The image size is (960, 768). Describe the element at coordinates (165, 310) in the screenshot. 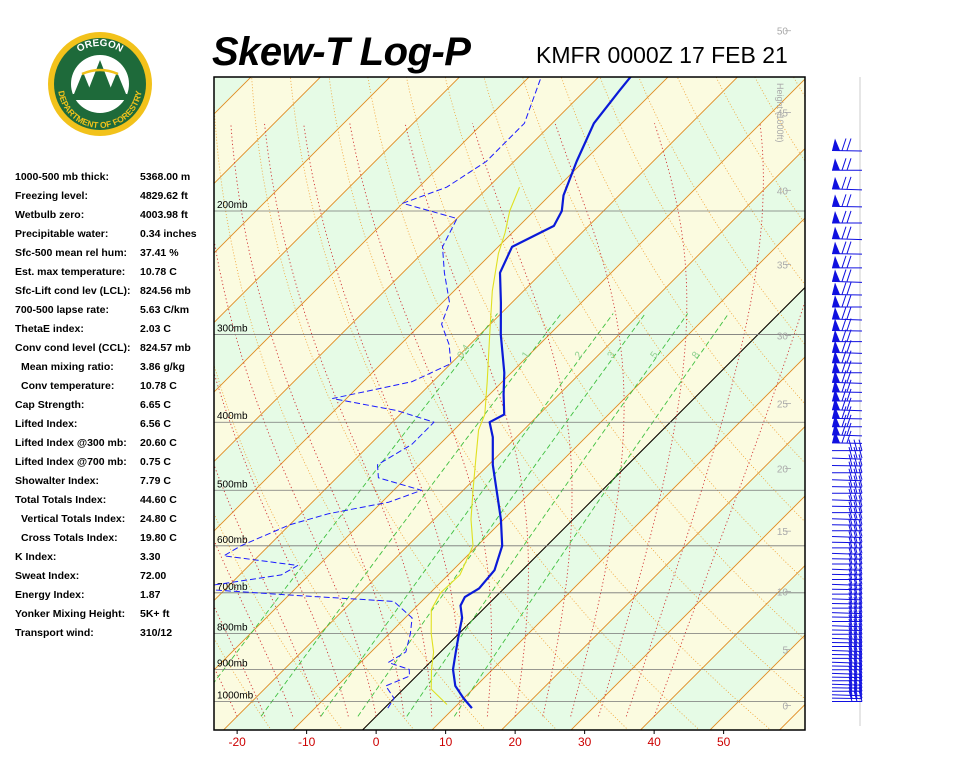

I see `index-value: 5.63 C/km` at that location.